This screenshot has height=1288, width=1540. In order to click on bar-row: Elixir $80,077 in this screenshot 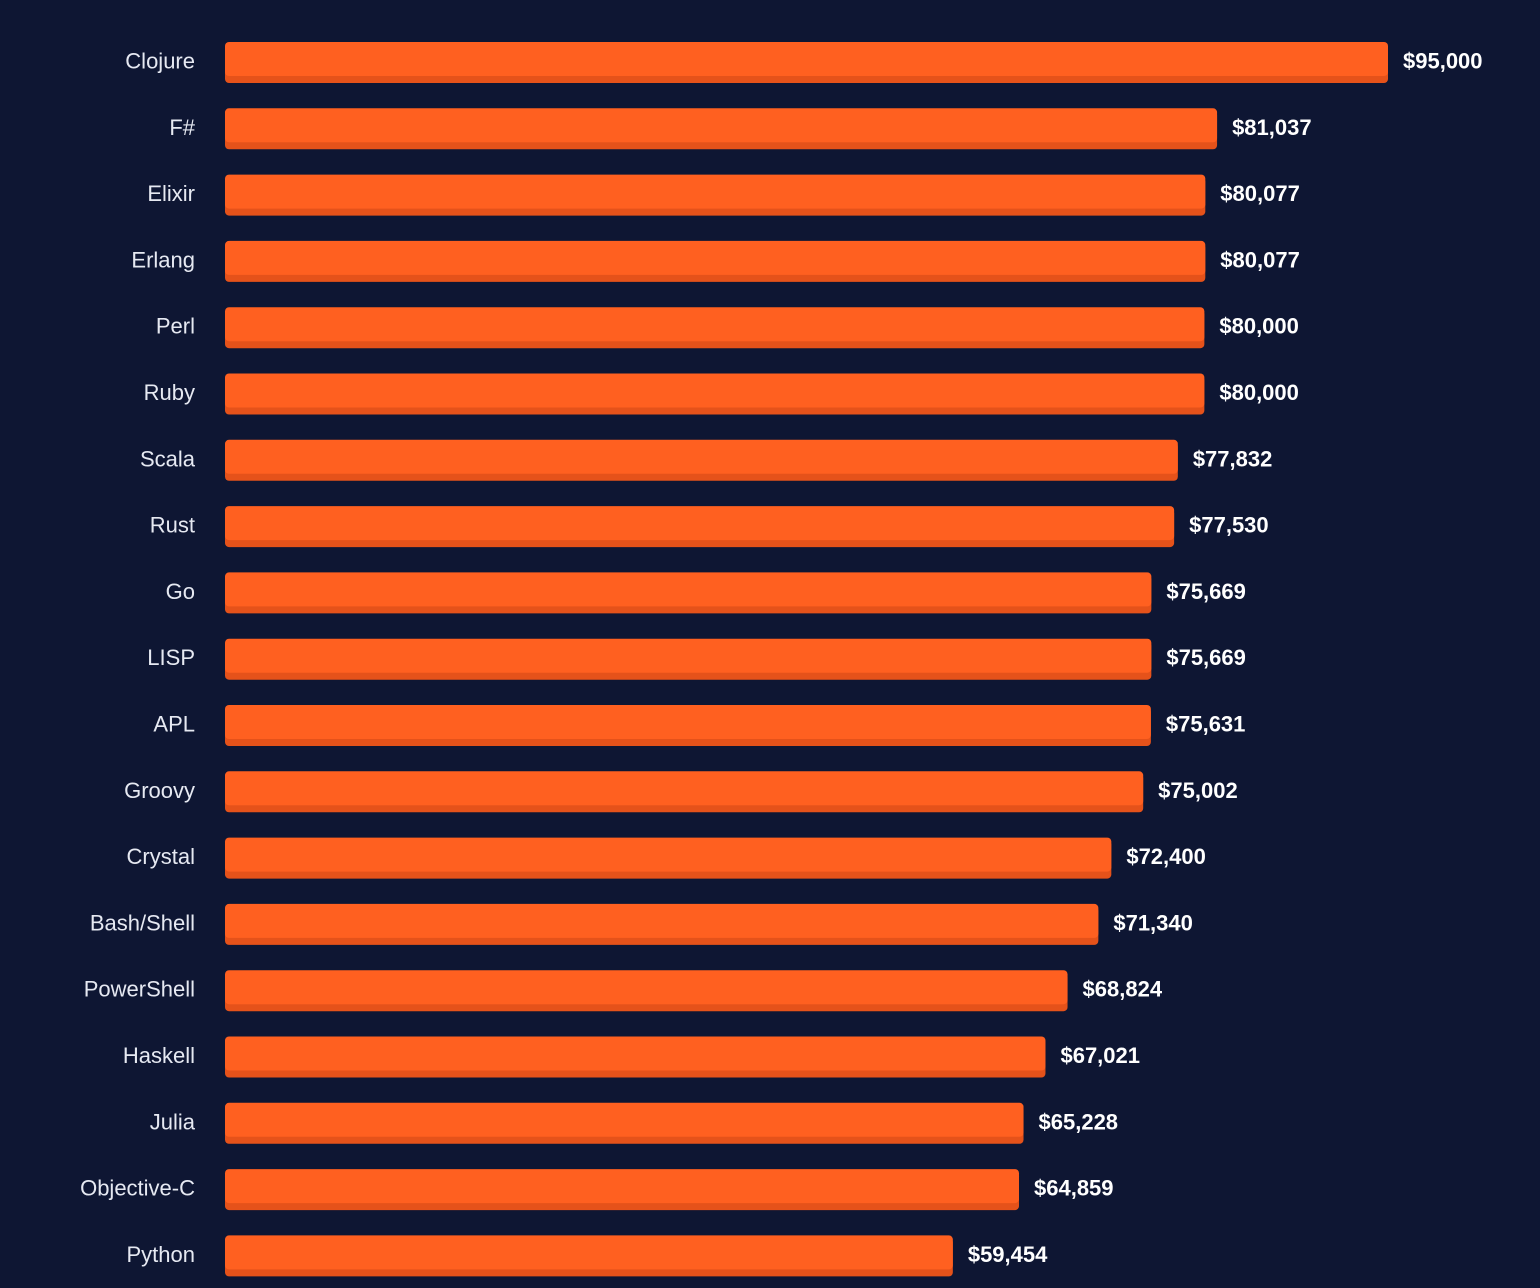, I will do `click(723, 195)`.